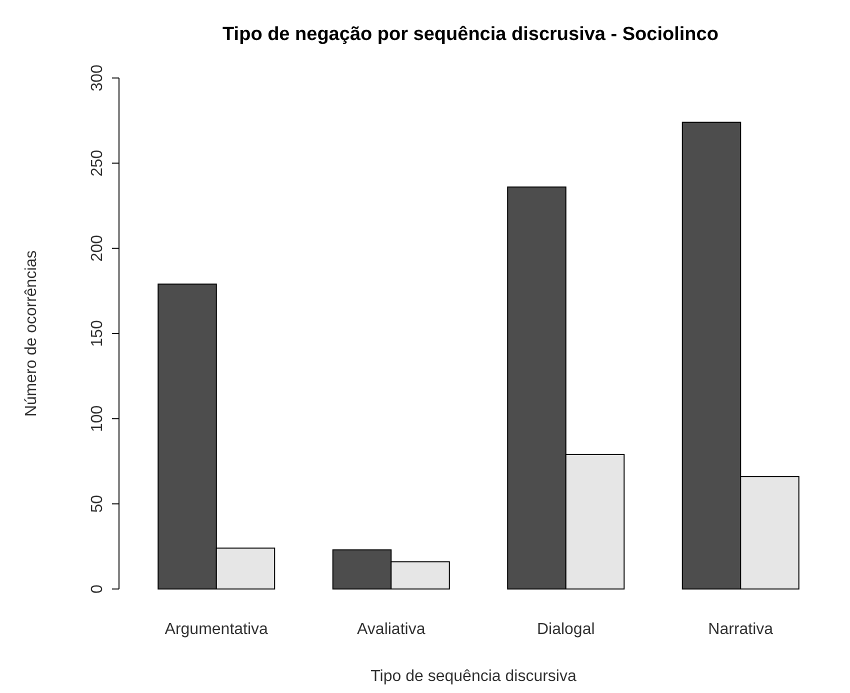 This screenshot has height=693, width=850. What do you see at coordinates (97, 163) in the screenshot?
I see `y-tick-label: 250` at bounding box center [97, 163].